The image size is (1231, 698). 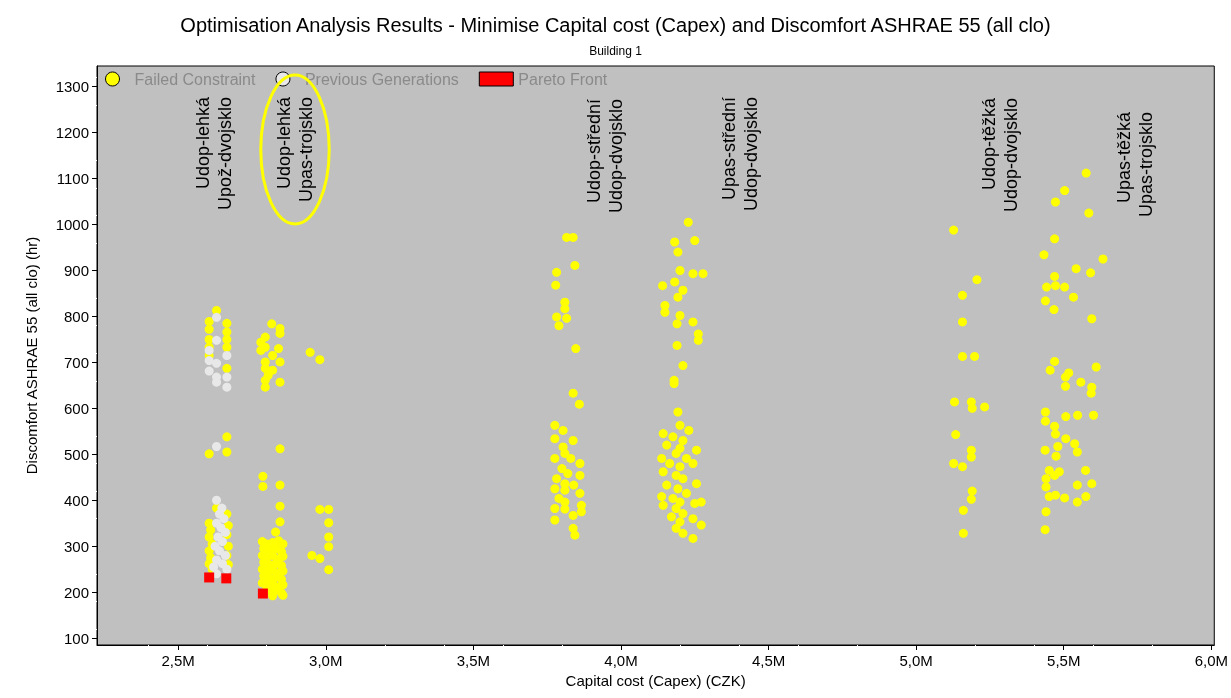 What do you see at coordinates (76, 408) in the screenshot?
I see `y-tick-label: 600` at bounding box center [76, 408].